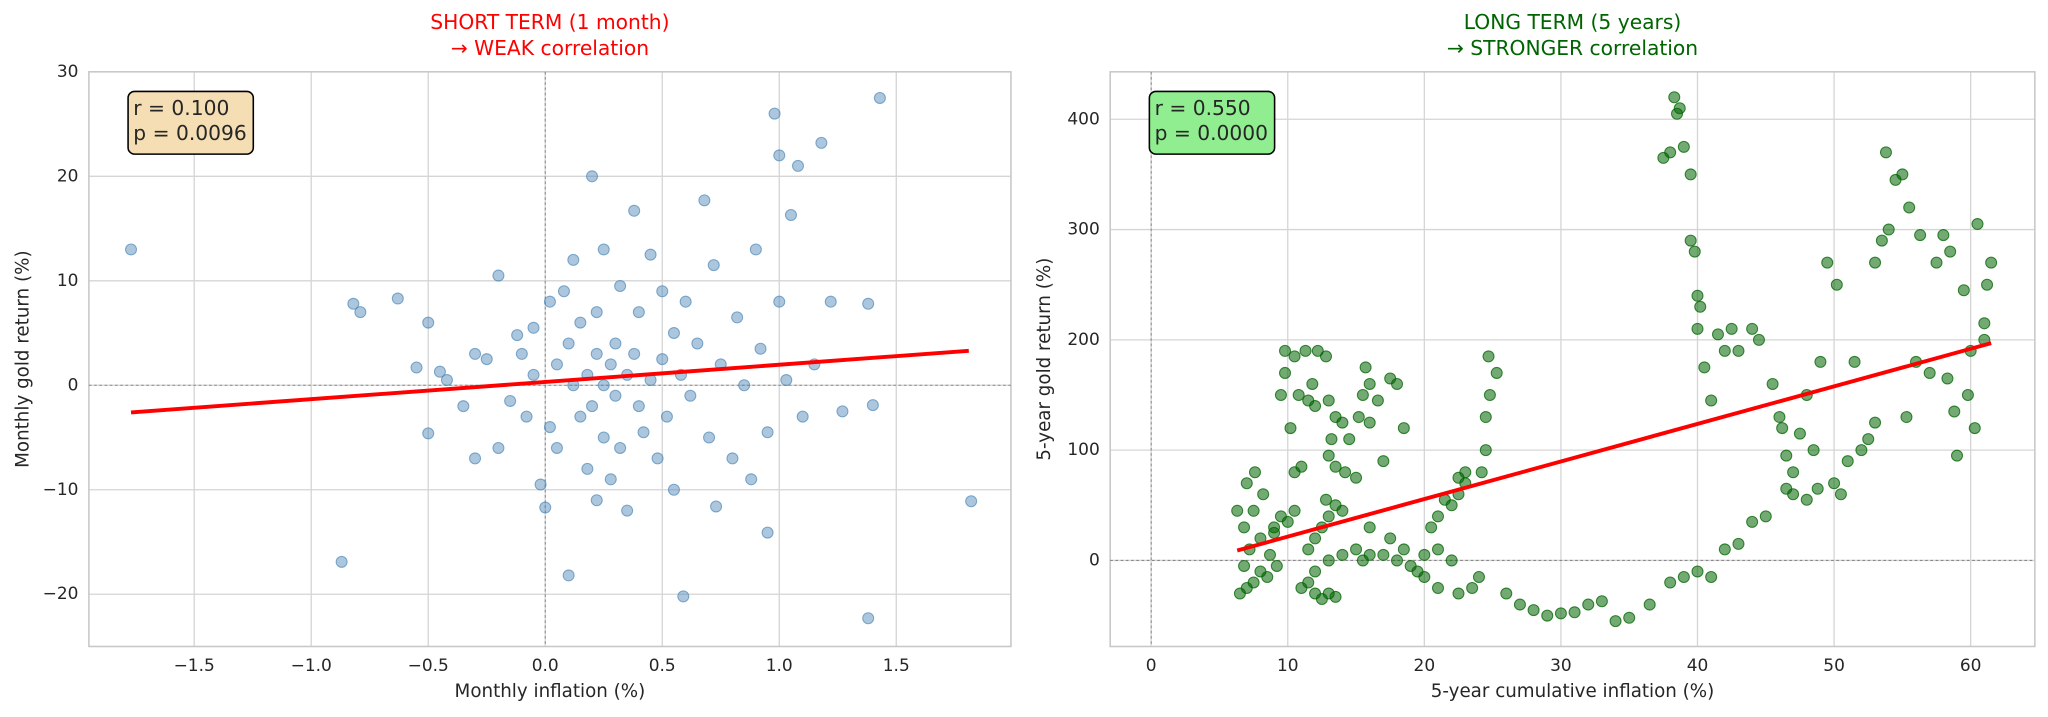 The width and height of the screenshot is (2048, 717). I want to click on chart-title: → STRONGER correlation, so click(1572, 48).